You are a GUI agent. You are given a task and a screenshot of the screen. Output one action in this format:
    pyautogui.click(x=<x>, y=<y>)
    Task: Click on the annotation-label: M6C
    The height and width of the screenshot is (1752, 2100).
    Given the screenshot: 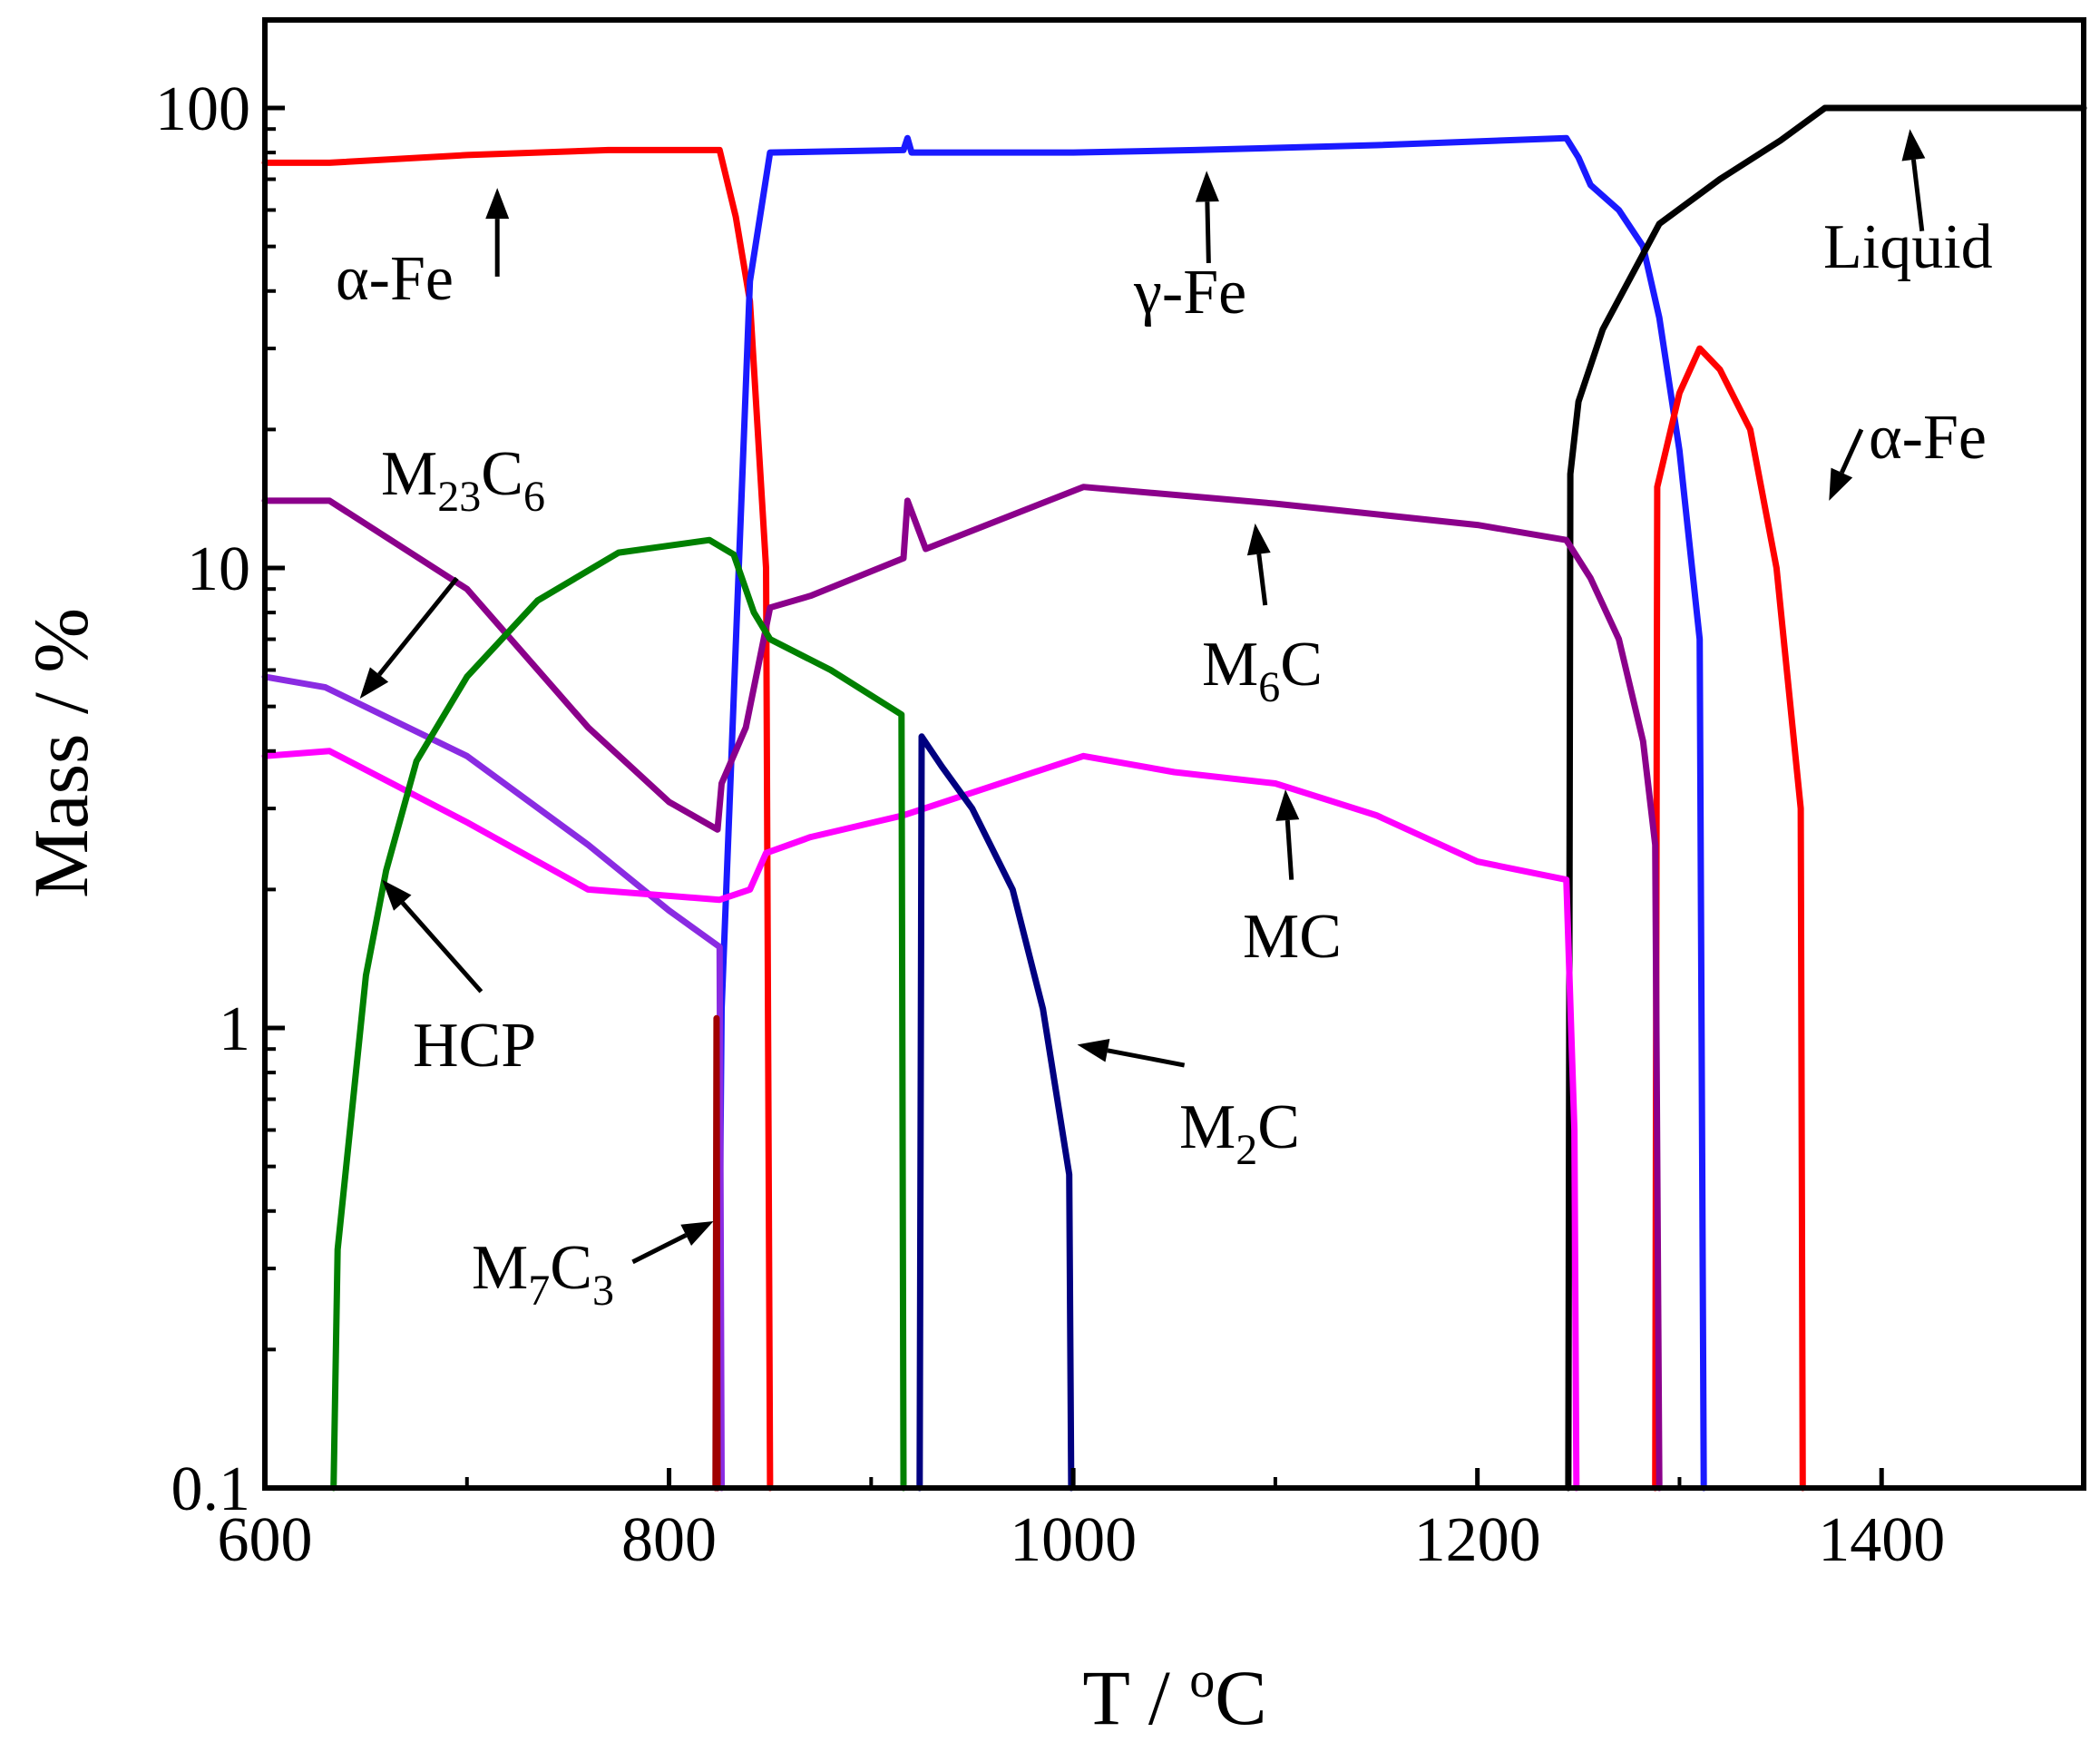 What is the action you would take?
    pyautogui.click(x=1263, y=670)
    